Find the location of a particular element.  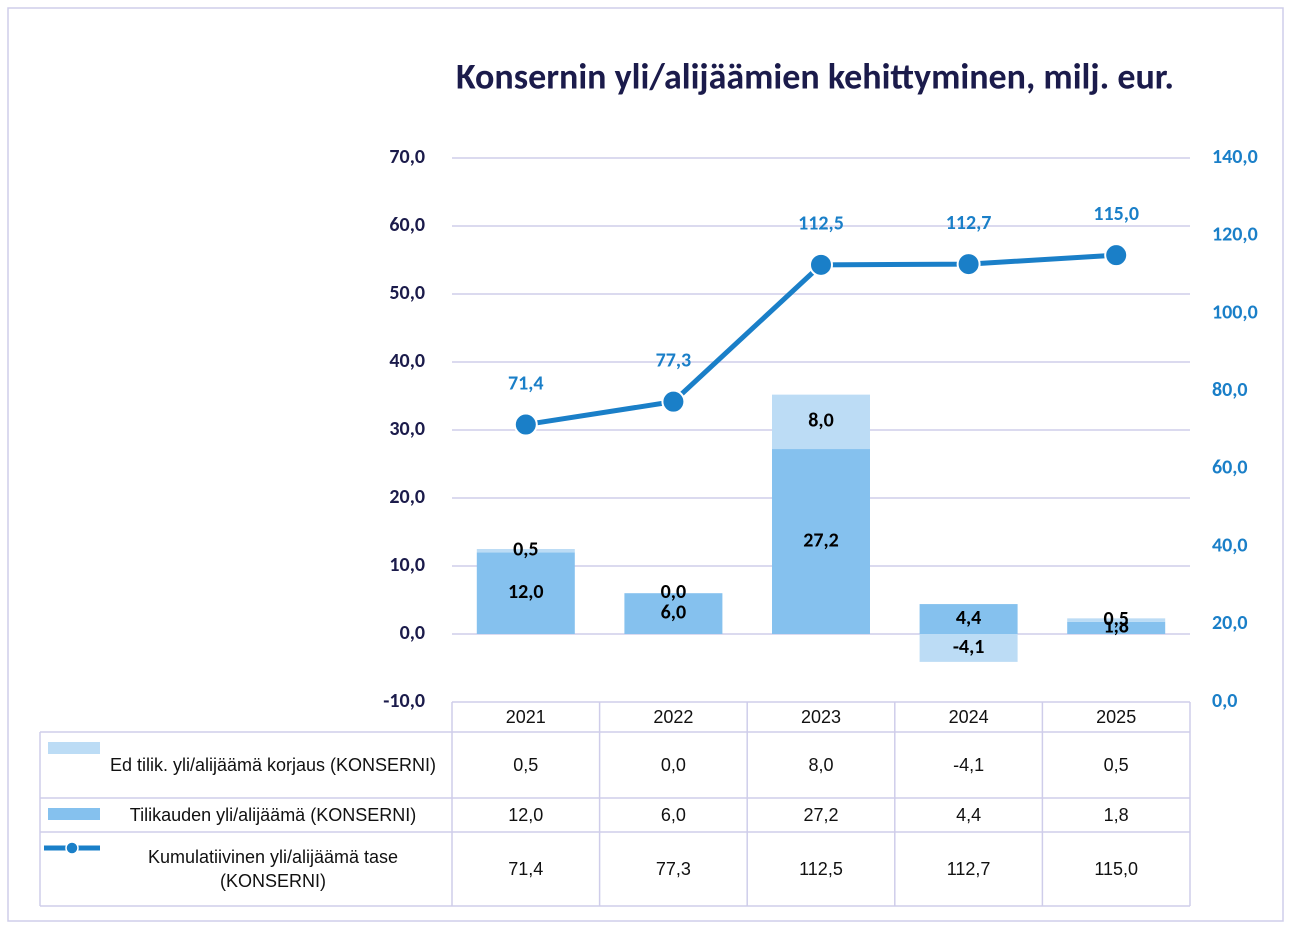

x-tick-label: 2023 is located at coordinates (820, 717).